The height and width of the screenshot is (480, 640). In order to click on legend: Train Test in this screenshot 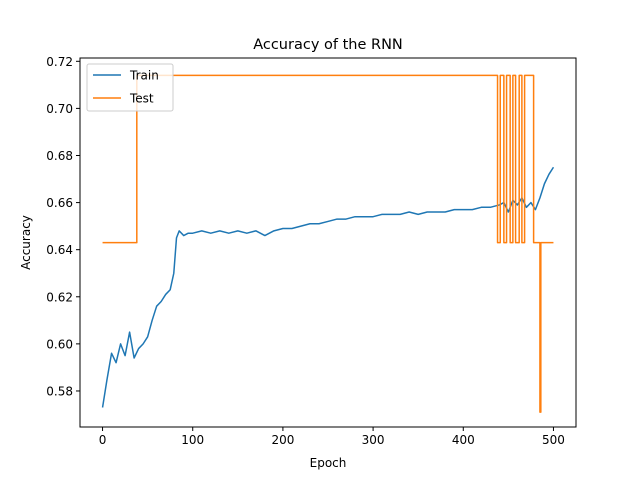, I will do `click(130, 87)`.